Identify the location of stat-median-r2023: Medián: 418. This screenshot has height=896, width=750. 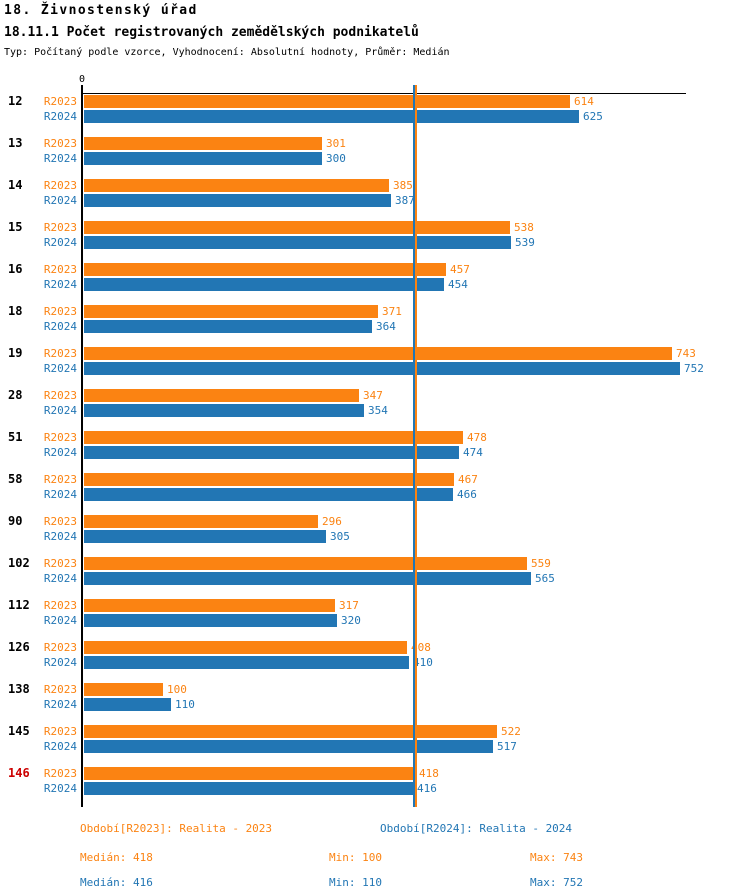
(116, 857).